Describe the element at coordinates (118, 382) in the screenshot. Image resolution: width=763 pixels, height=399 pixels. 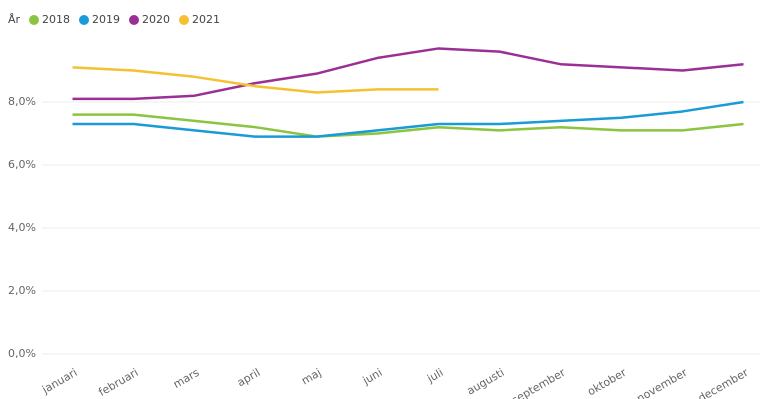
I see `x-tick-label: februari` at that location.